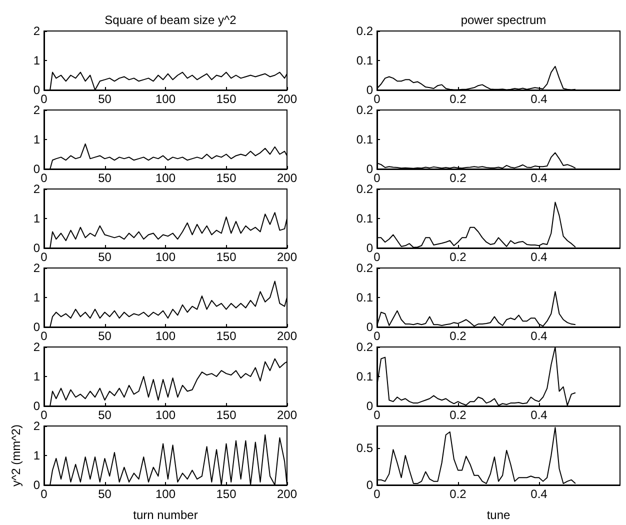 Image resolution: width=626 pixels, height=525 pixels. What do you see at coordinates (503, 20) in the screenshot?
I see `chart-title: power spectrum` at bounding box center [503, 20].